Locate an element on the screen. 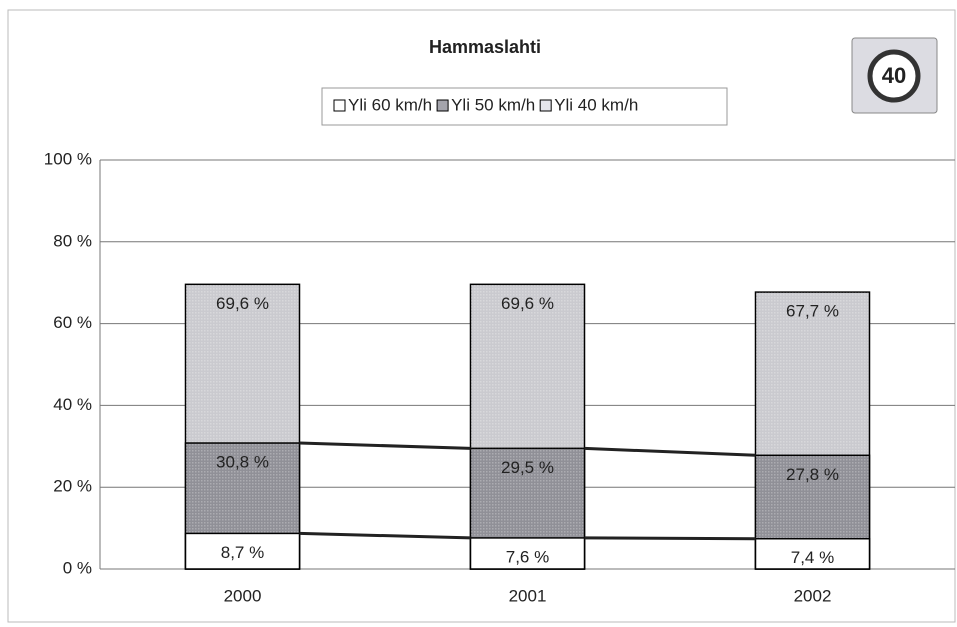 The height and width of the screenshot is (627, 957). chart-title: Hammaslahti is located at coordinates (485, 47).